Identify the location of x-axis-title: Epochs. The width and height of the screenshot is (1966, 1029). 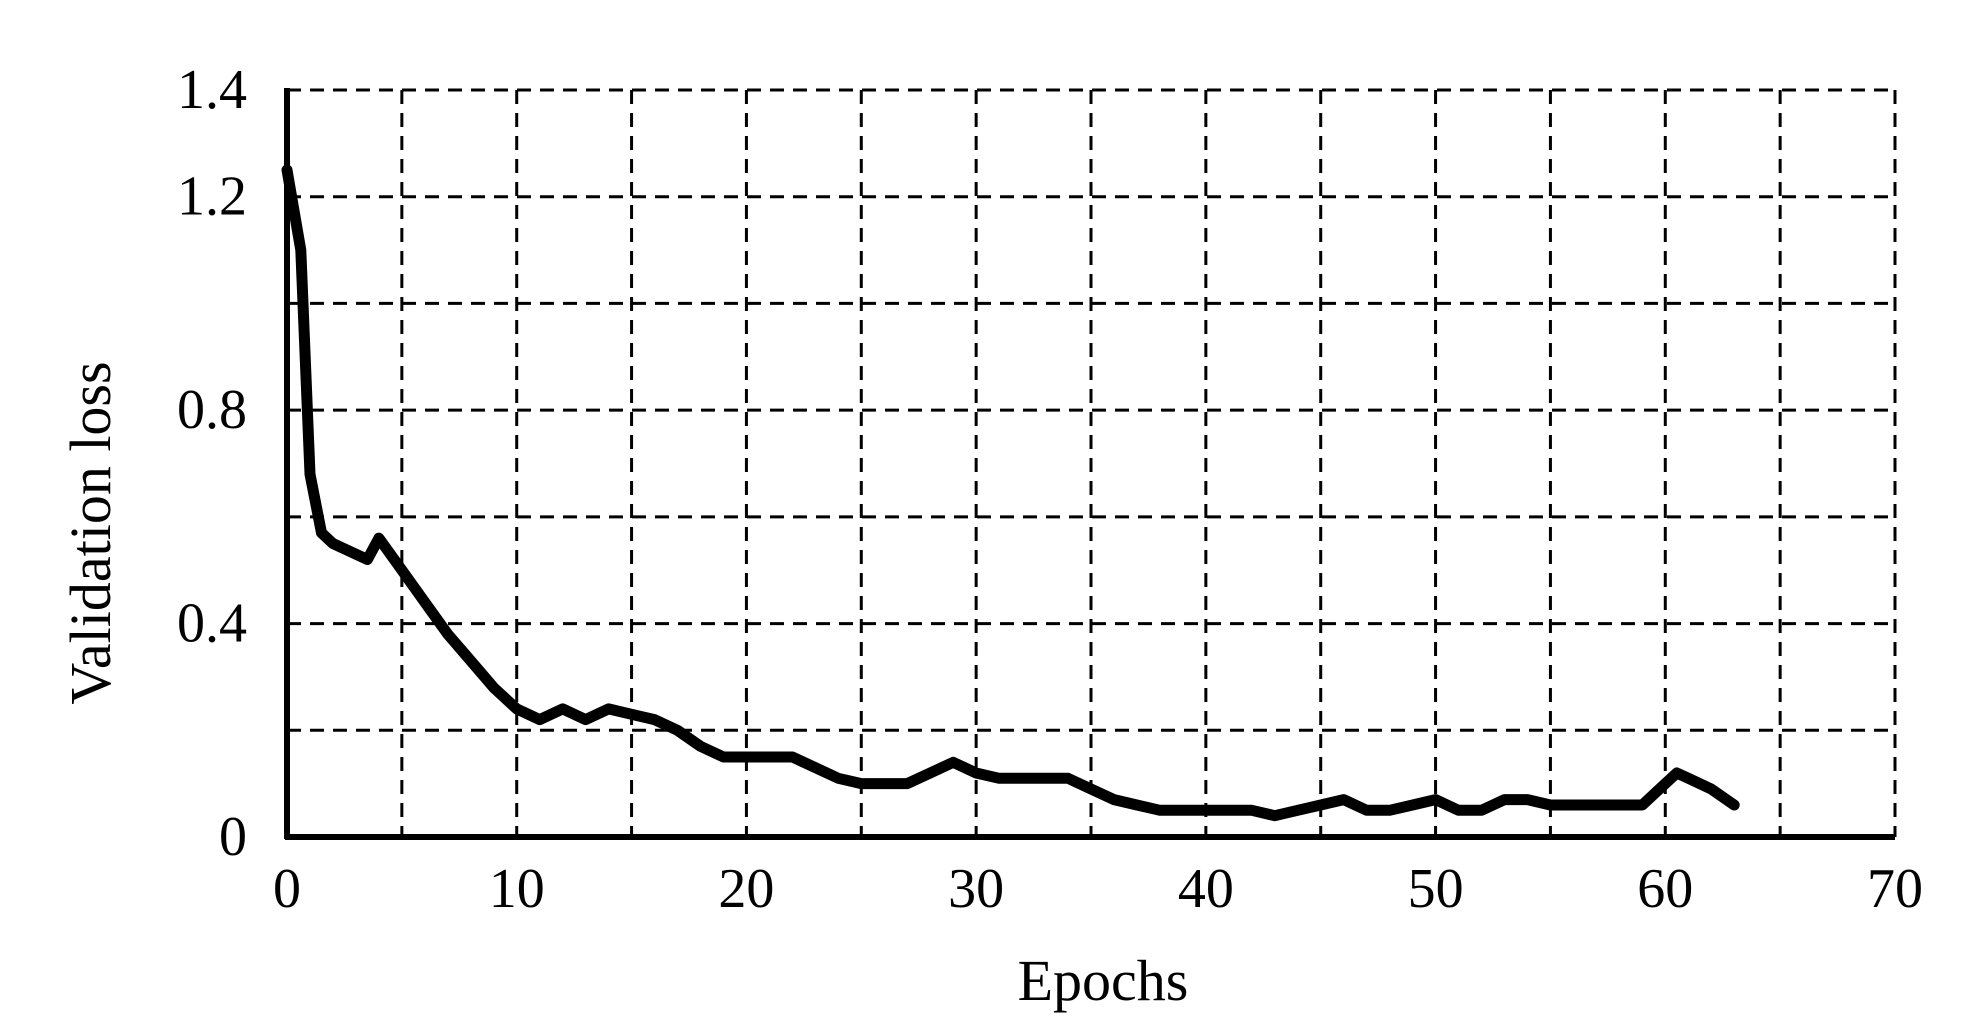
(1103, 980).